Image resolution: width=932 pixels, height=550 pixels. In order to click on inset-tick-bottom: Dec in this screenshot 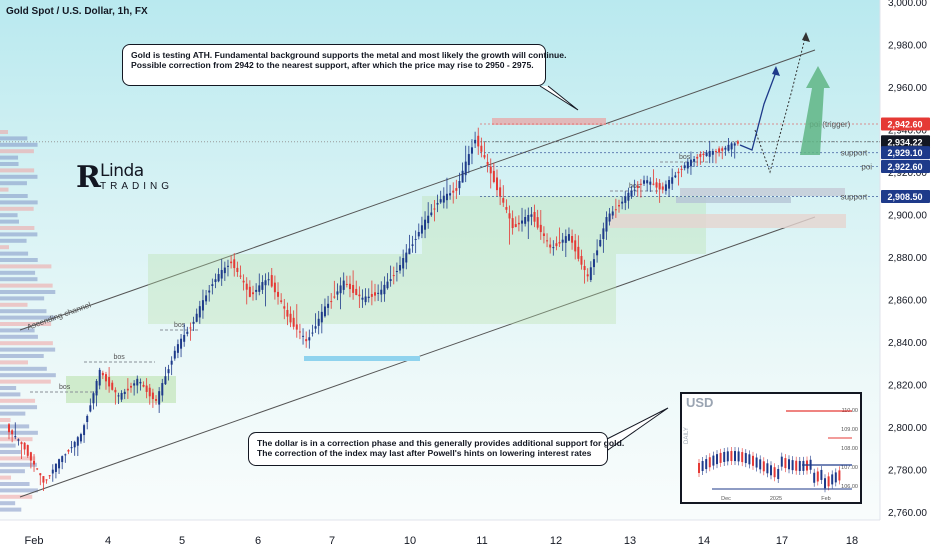, I will do `click(726, 499)`.